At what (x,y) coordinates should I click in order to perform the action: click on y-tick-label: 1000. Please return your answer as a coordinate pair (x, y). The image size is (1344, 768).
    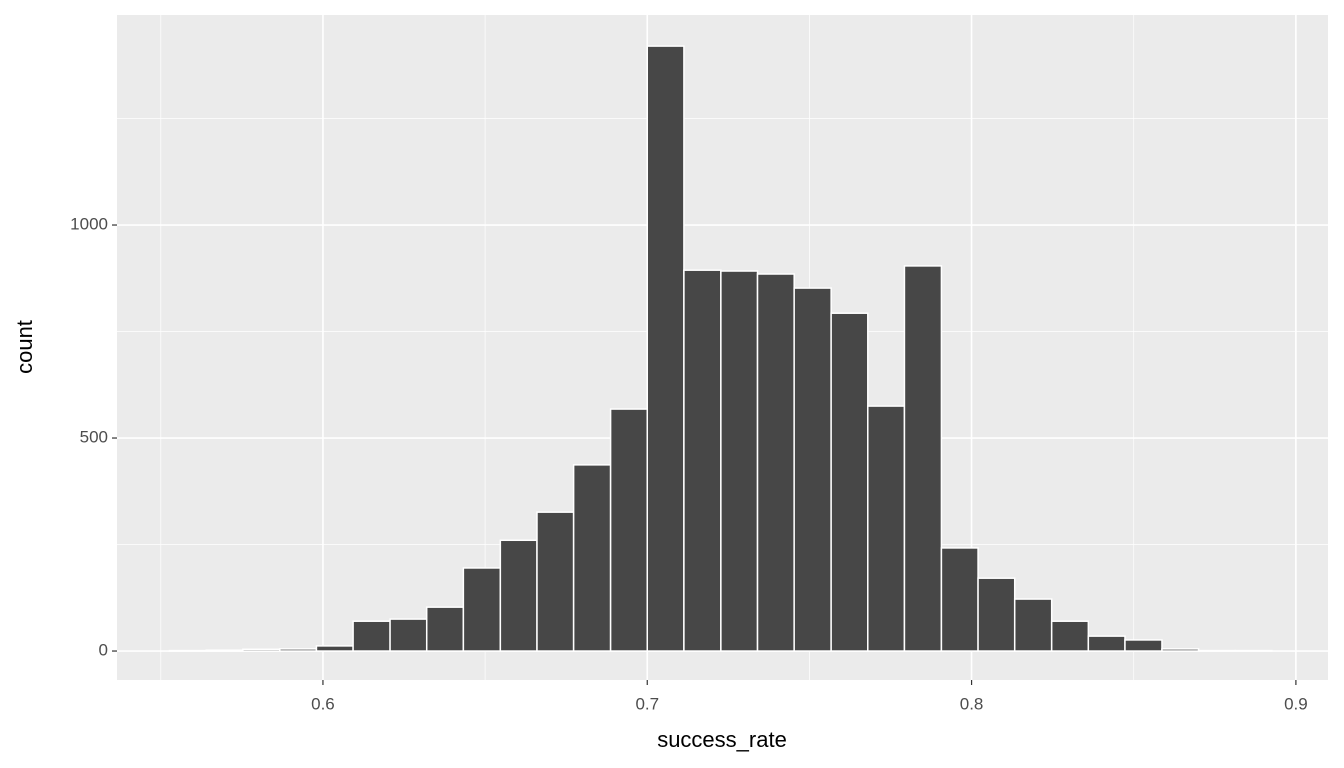
    Looking at the image, I should click on (89, 224).